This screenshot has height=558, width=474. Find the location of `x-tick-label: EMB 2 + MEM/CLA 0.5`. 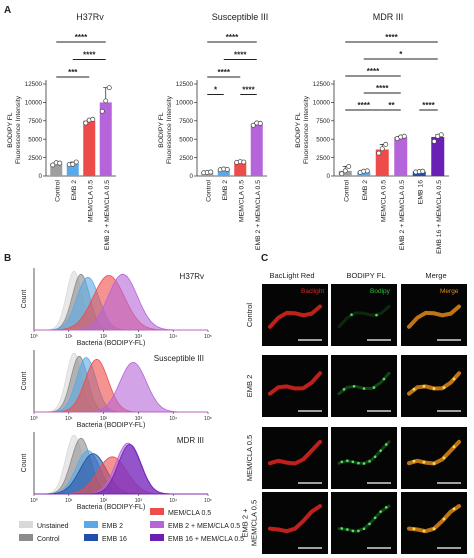

x-tick-label: EMB 2 + MEM/CLA 0.5 is located at coordinates (402, 215).